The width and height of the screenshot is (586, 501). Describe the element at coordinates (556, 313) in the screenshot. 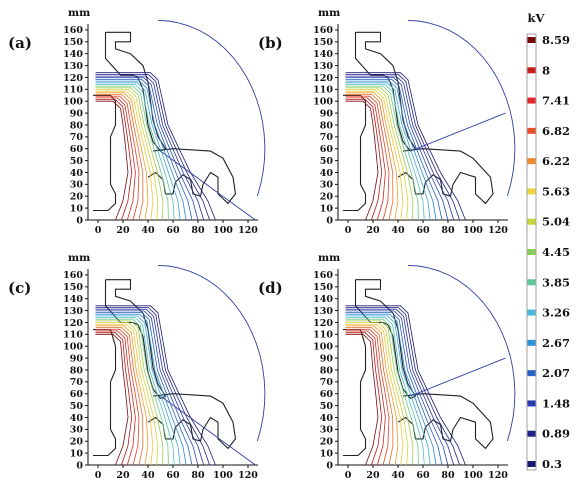

I see `colorbar-label: 3.26` at that location.